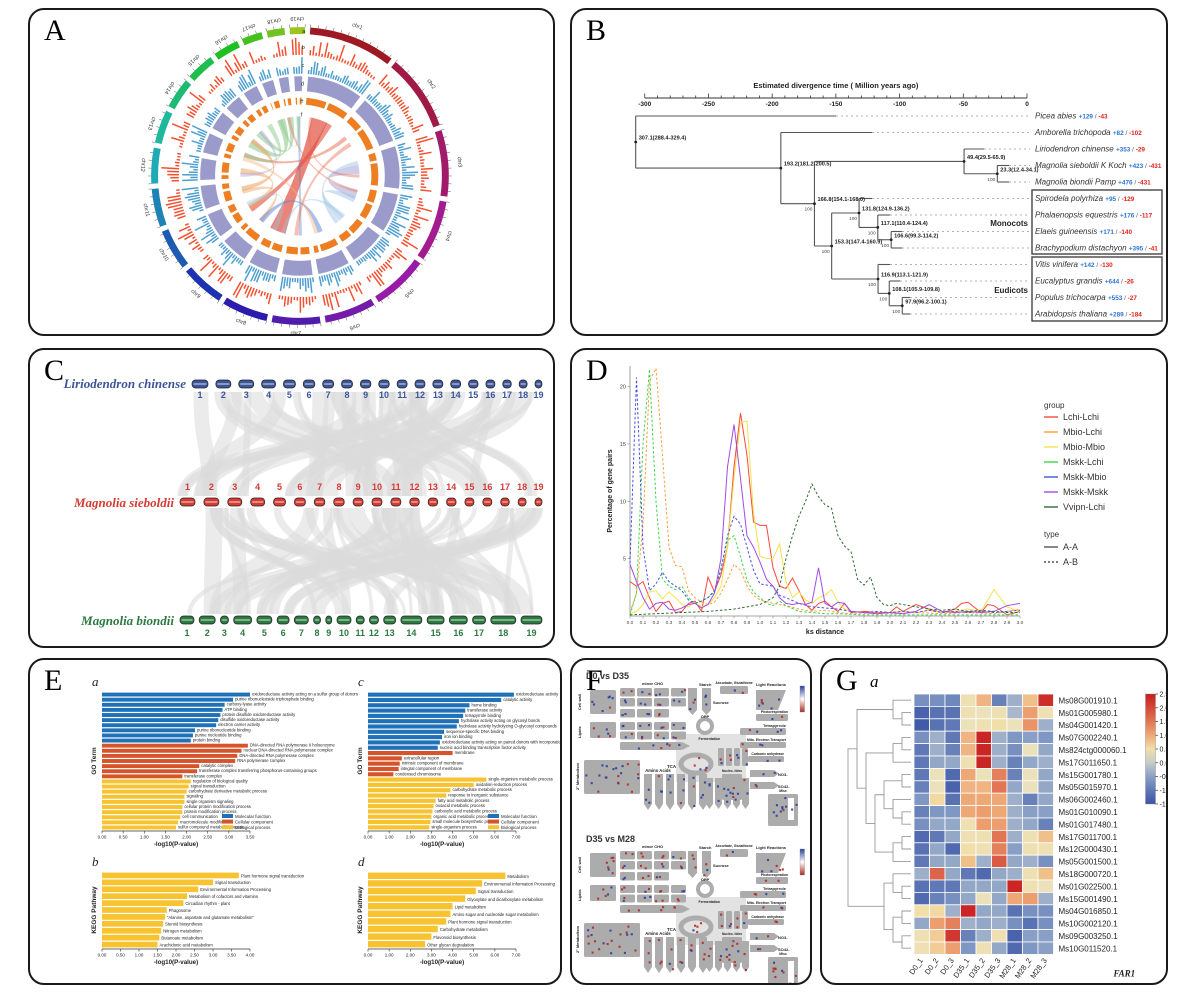  What do you see at coordinates (964, 161) in the screenshot?
I see `tree-node` at bounding box center [964, 161].